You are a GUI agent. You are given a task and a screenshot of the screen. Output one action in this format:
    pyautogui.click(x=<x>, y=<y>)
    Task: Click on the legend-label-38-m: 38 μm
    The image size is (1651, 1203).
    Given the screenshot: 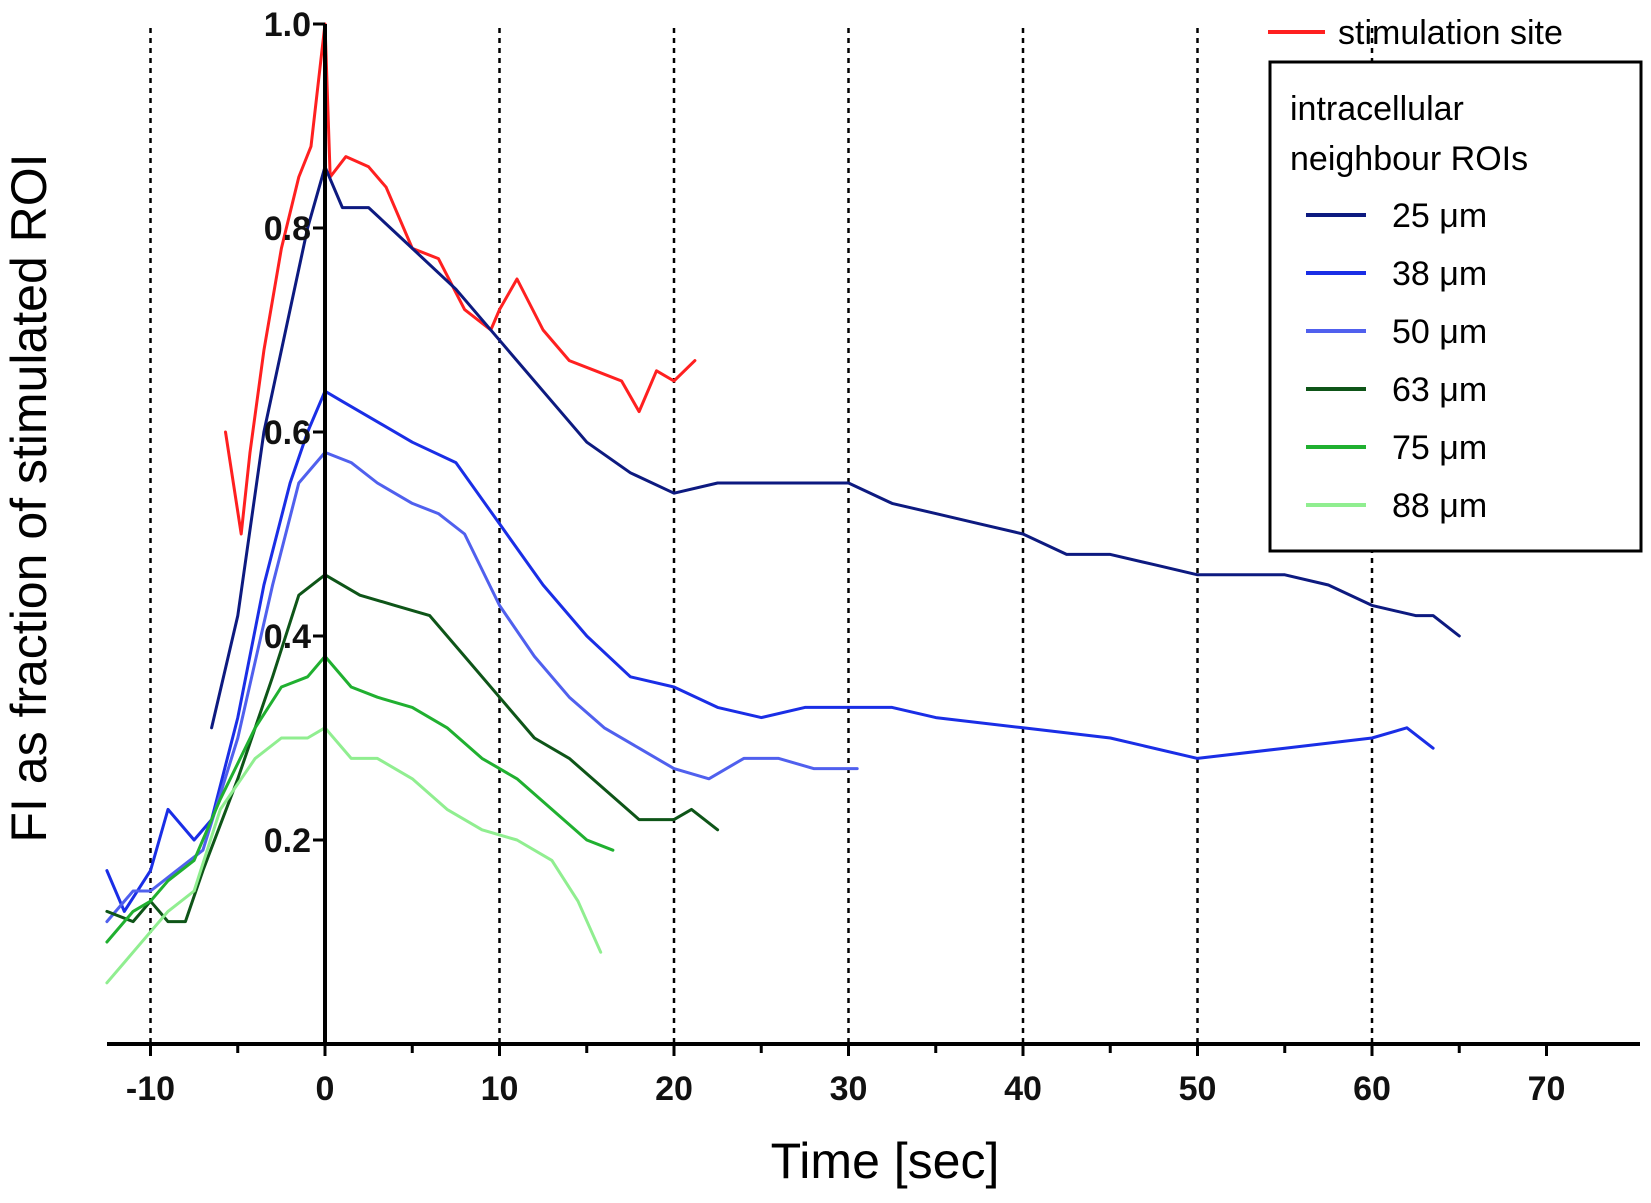 What is the action you would take?
    pyautogui.click(x=1439, y=274)
    